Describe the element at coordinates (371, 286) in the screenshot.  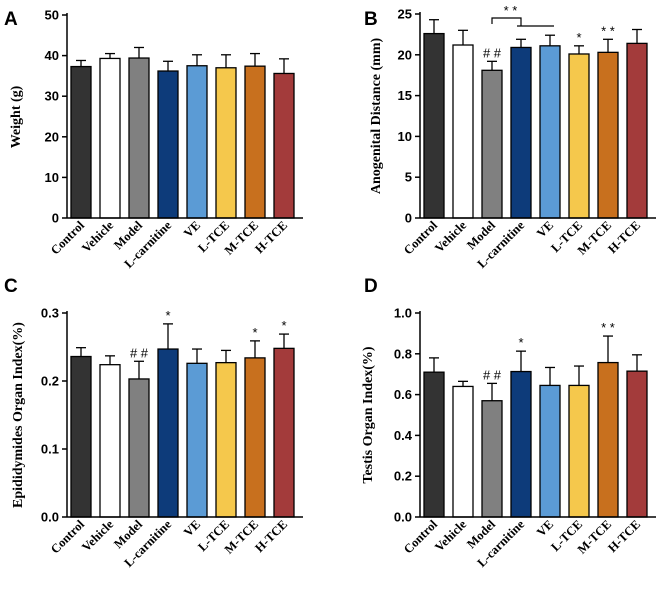
I see `panel-d-letter: D` at that location.